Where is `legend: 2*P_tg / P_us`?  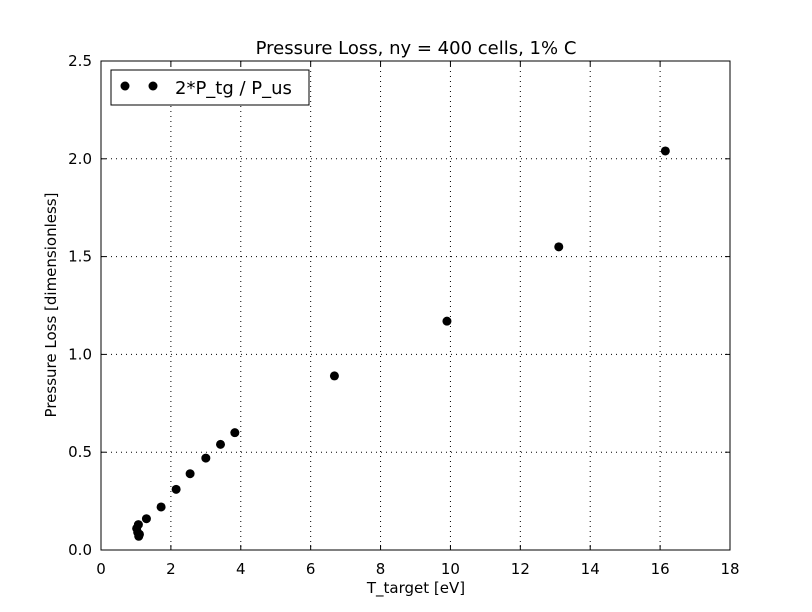
legend: 2*P_tg / P_us is located at coordinates (210, 87).